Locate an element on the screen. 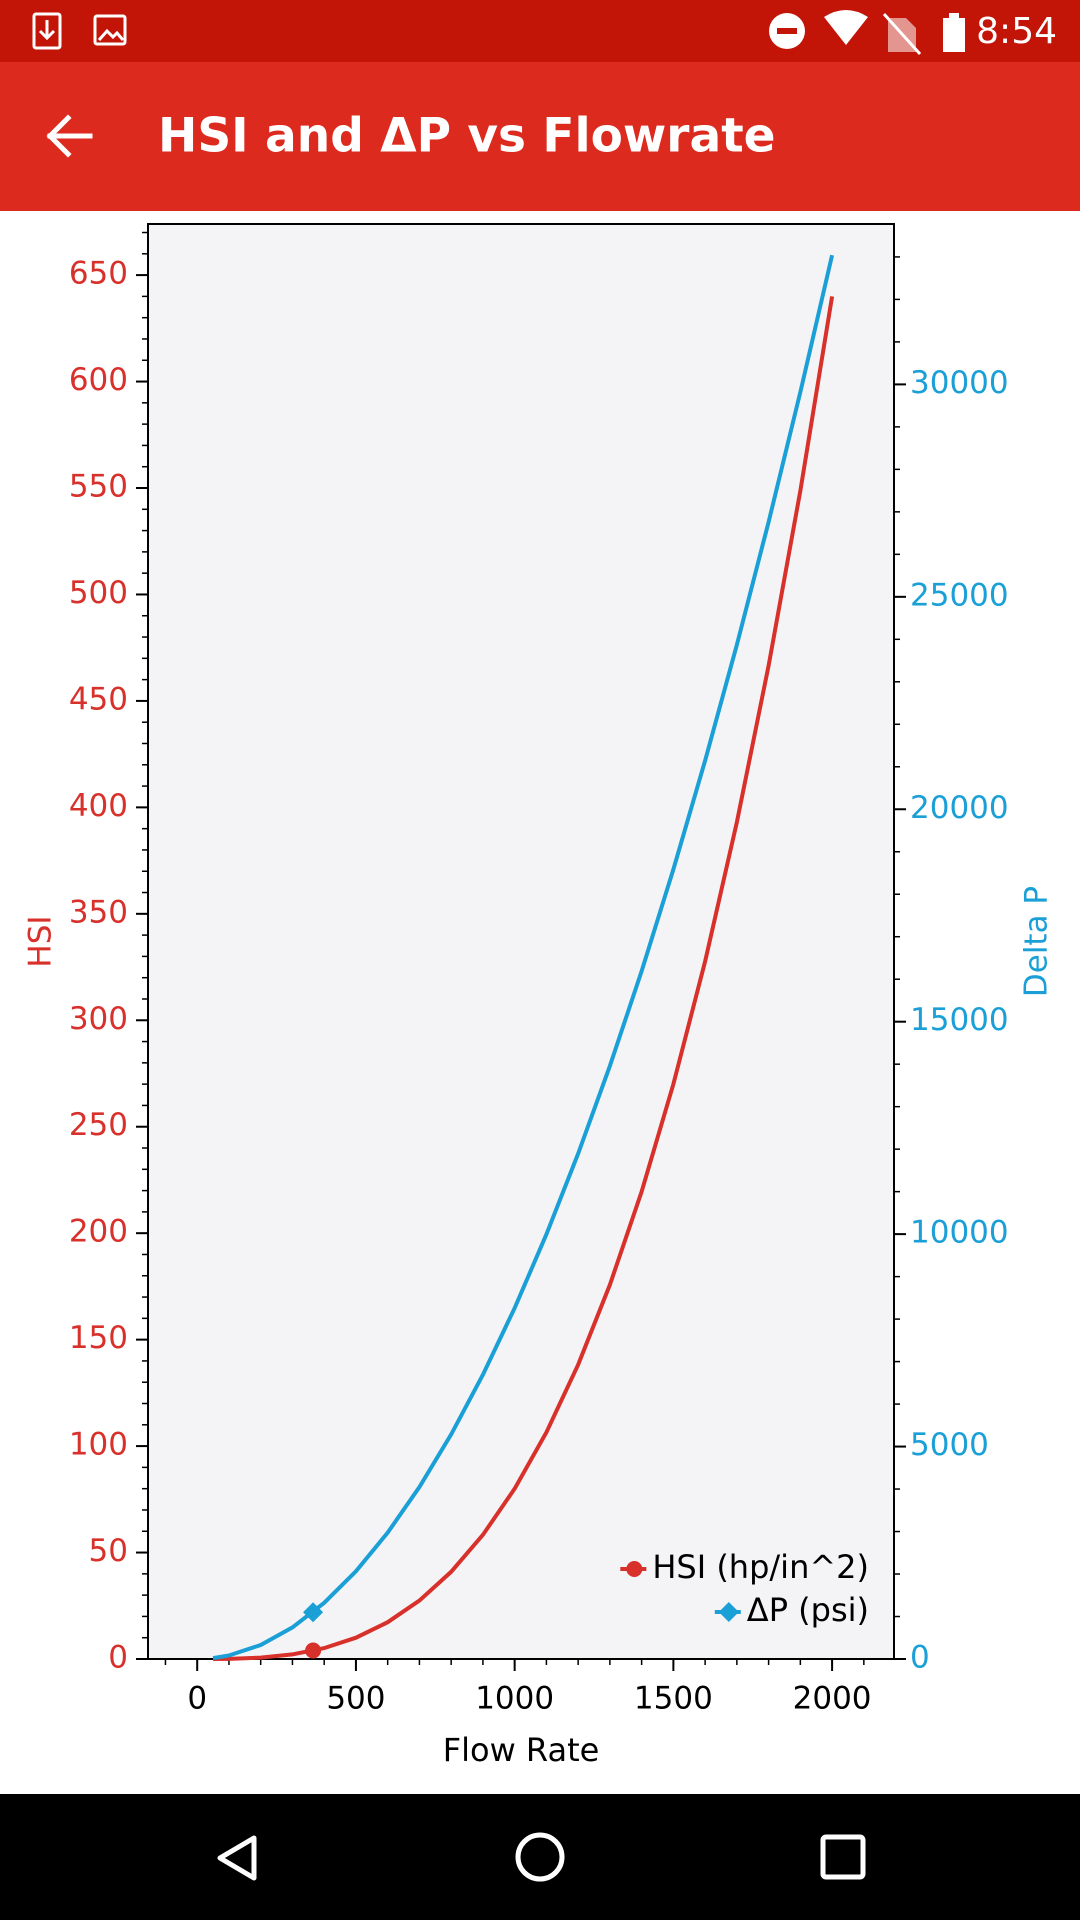 The height and width of the screenshot is (1920, 1080). app-bar is located at coordinates (540, 136).